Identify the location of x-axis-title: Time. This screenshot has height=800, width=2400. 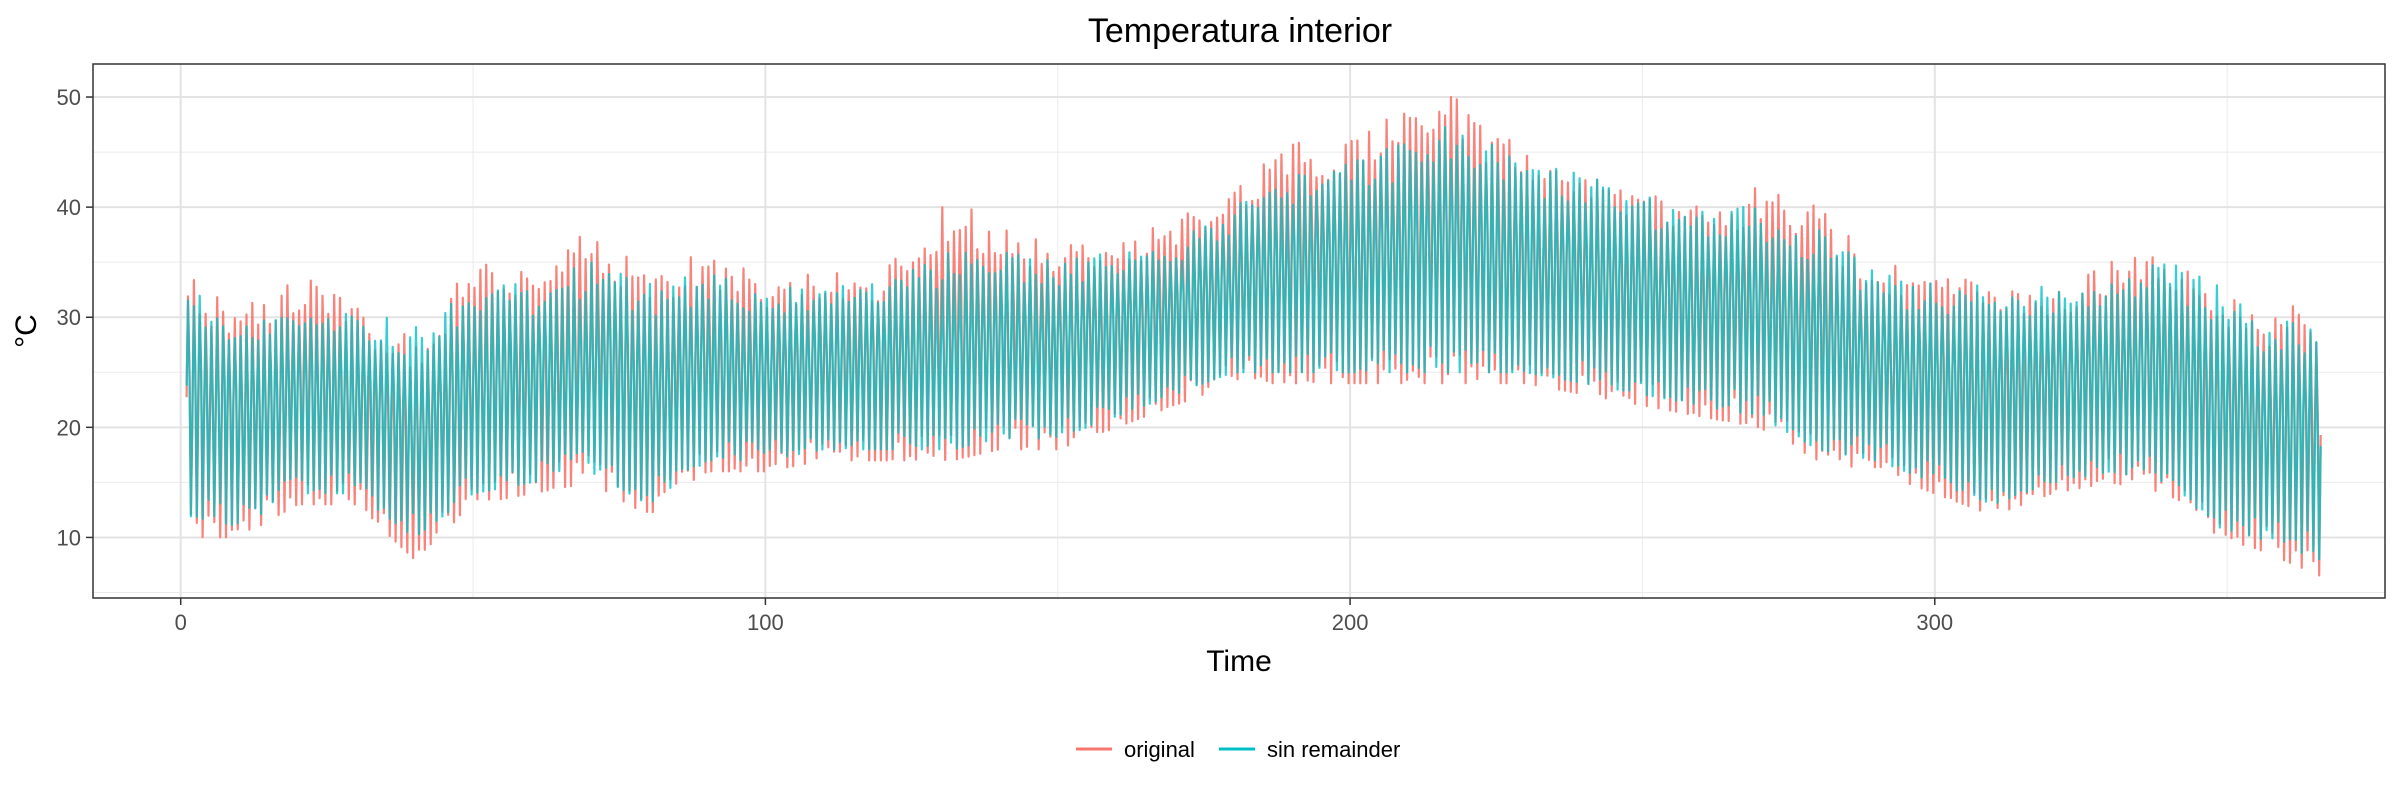
(1239, 661).